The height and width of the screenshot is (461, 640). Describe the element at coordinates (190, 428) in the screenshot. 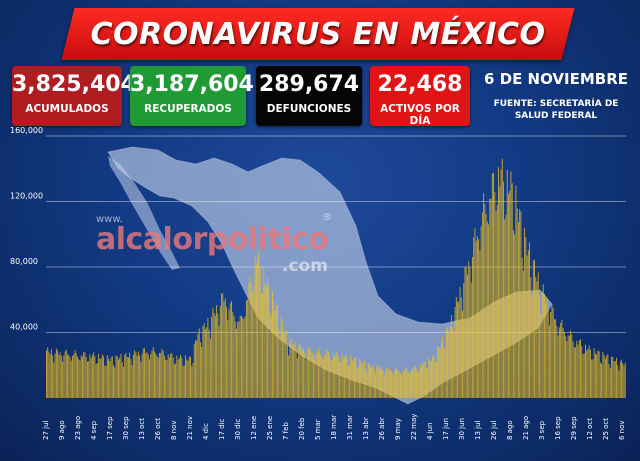

I see `x-tick-label: 21 nov` at that location.